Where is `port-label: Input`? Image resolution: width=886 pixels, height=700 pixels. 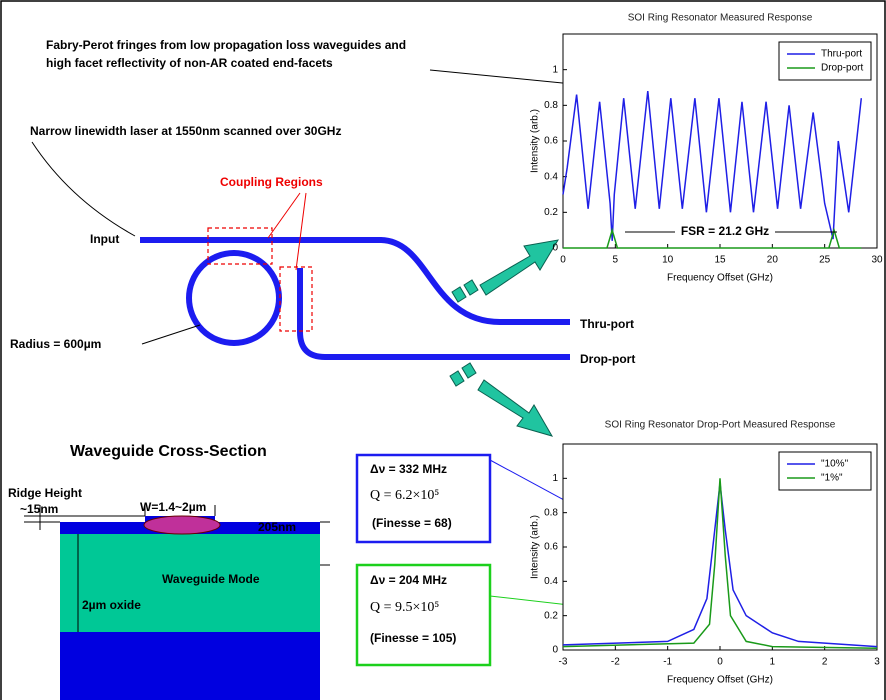
port-label: Input is located at coordinates (104, 239).